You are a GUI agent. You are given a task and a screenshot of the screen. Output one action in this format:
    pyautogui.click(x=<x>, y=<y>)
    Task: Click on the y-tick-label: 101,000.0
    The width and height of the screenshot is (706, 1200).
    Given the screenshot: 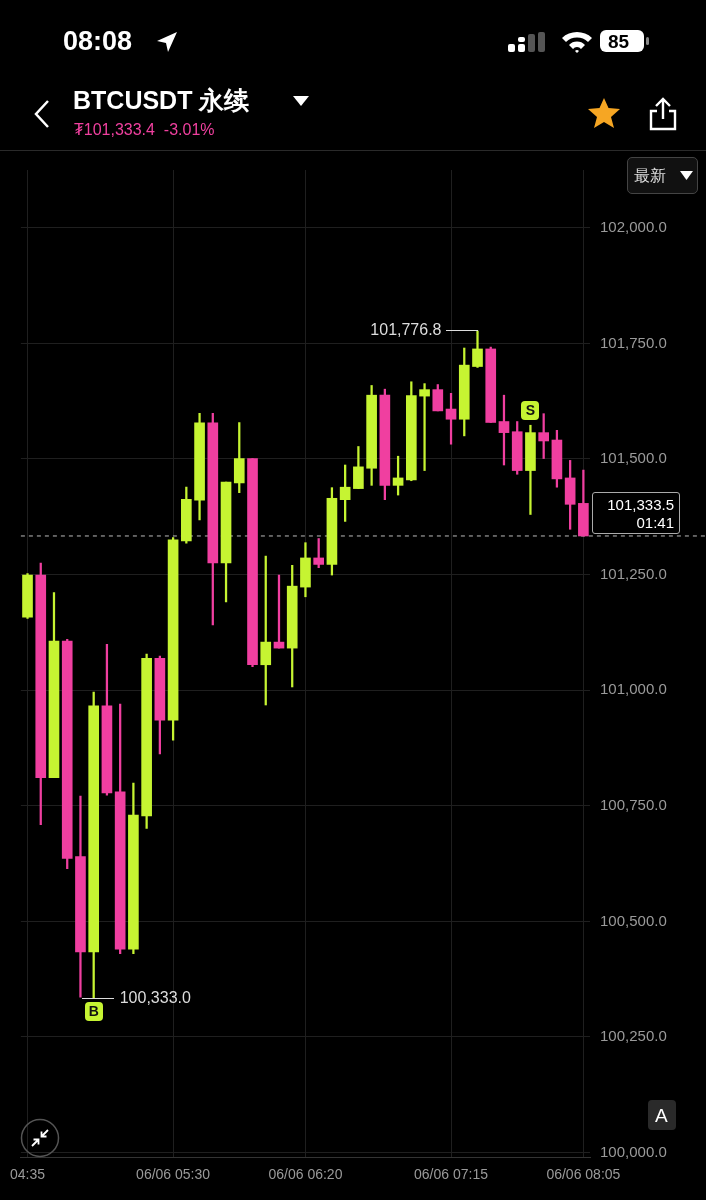 What is the action you would take?
    pyautogui.click(x=633, y=689)
    